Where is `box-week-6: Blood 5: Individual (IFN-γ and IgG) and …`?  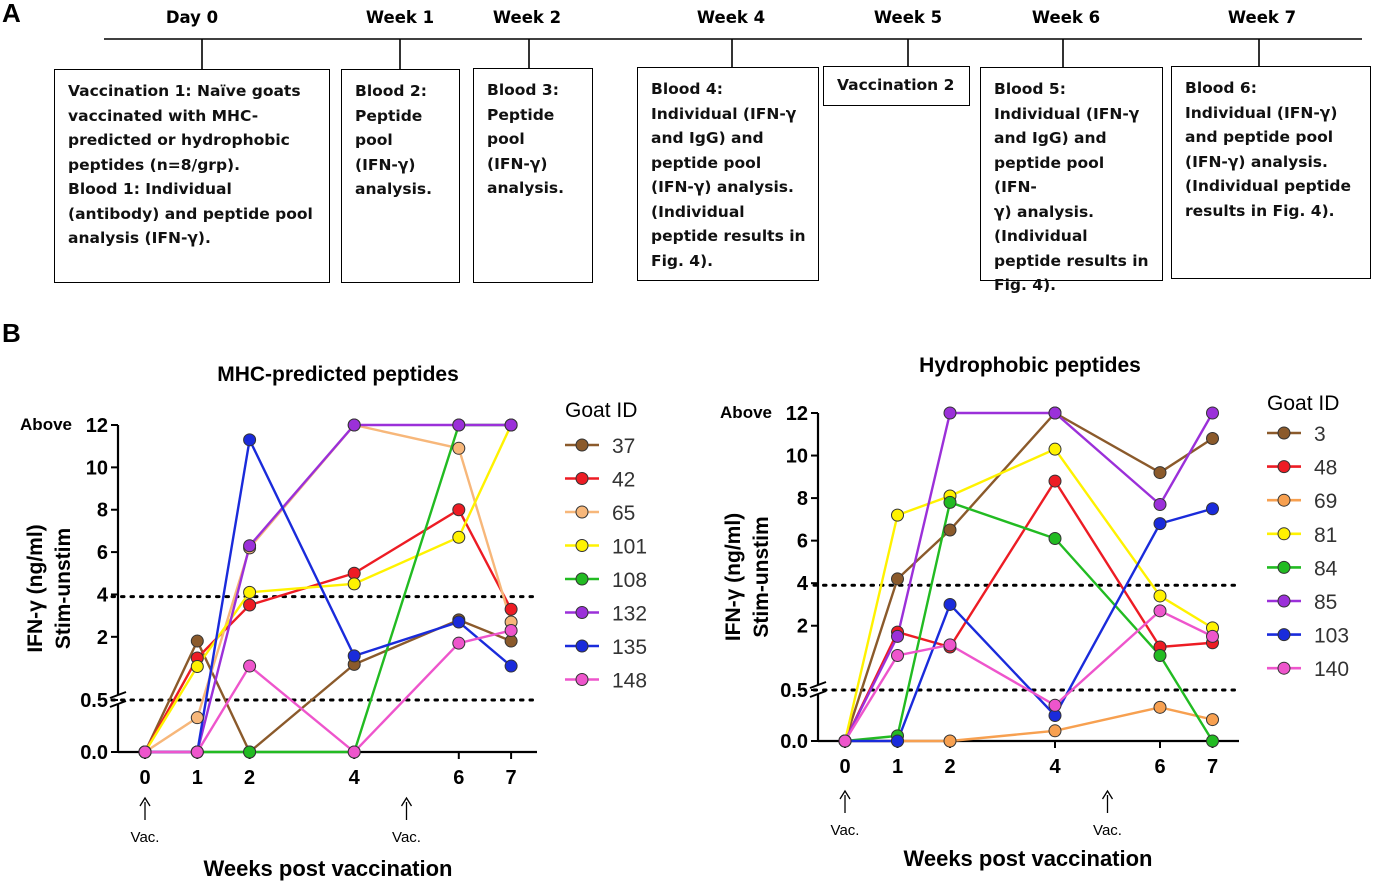
box-week-6: Blood 5: Individual (IFN-γ and IgG) and … is located at coordinates (1071, 180).